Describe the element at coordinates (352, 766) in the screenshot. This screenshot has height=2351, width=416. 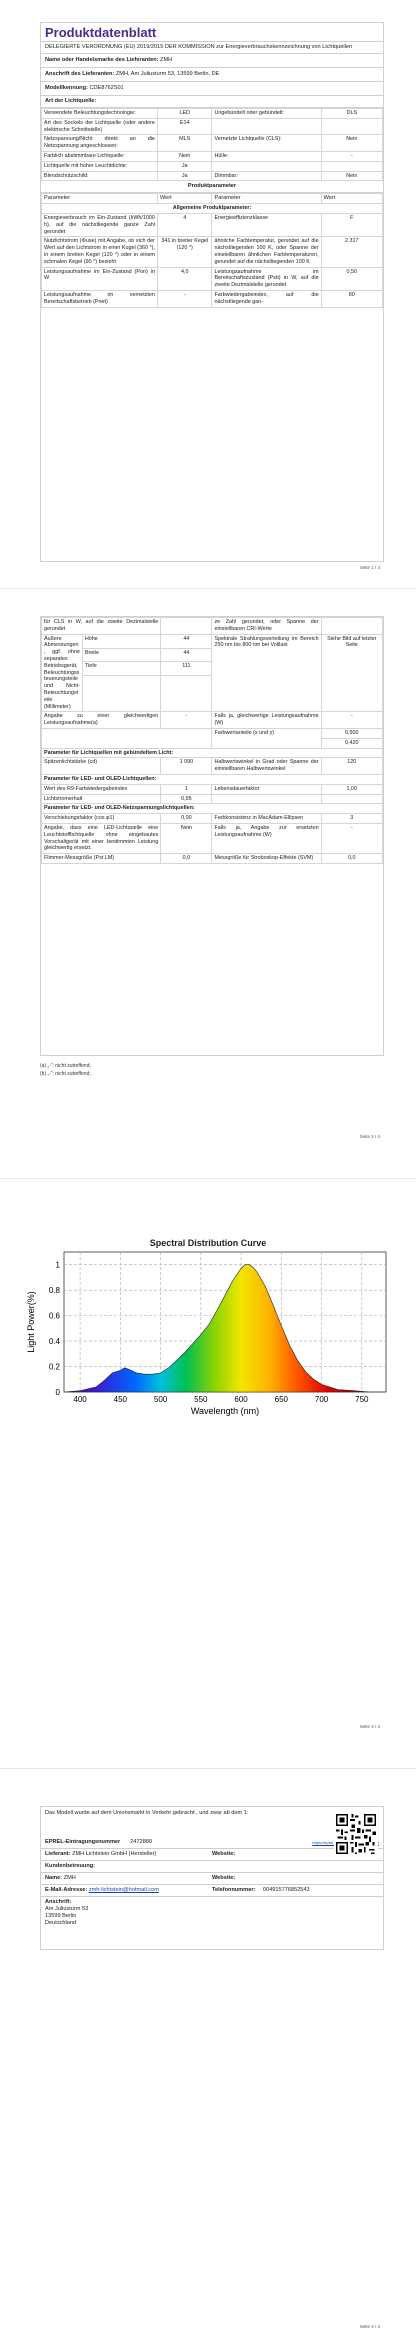
I see `table-cell: 120` at that location.